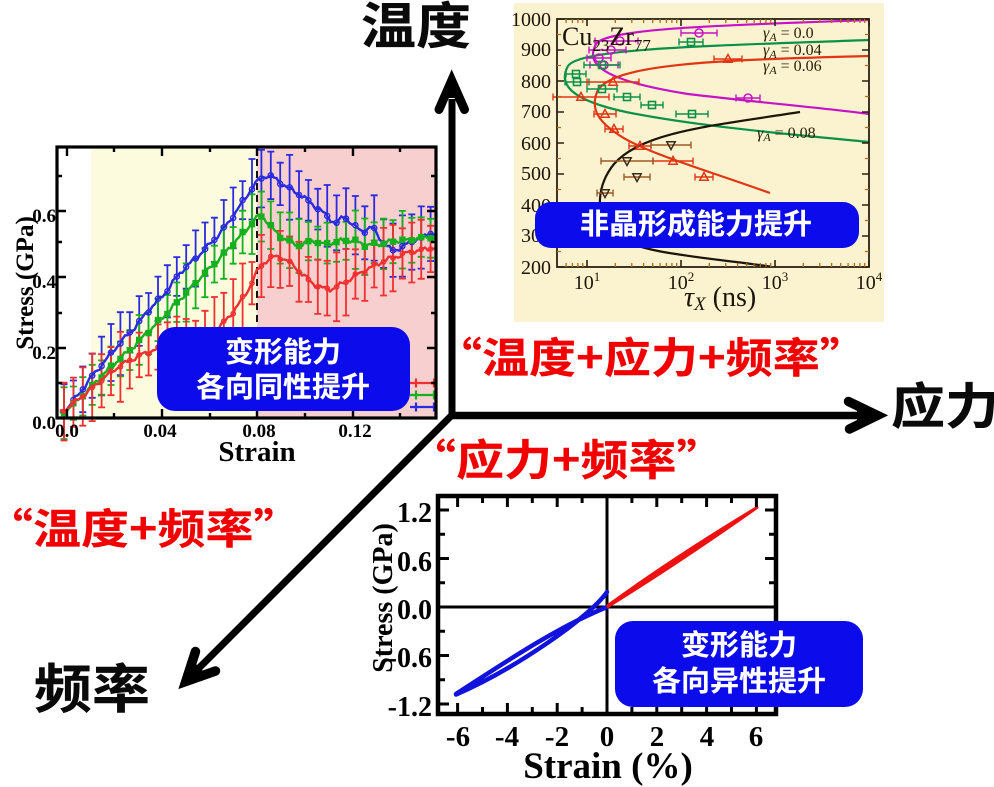  I want to click on svg-text: 4, so click(707, 737).